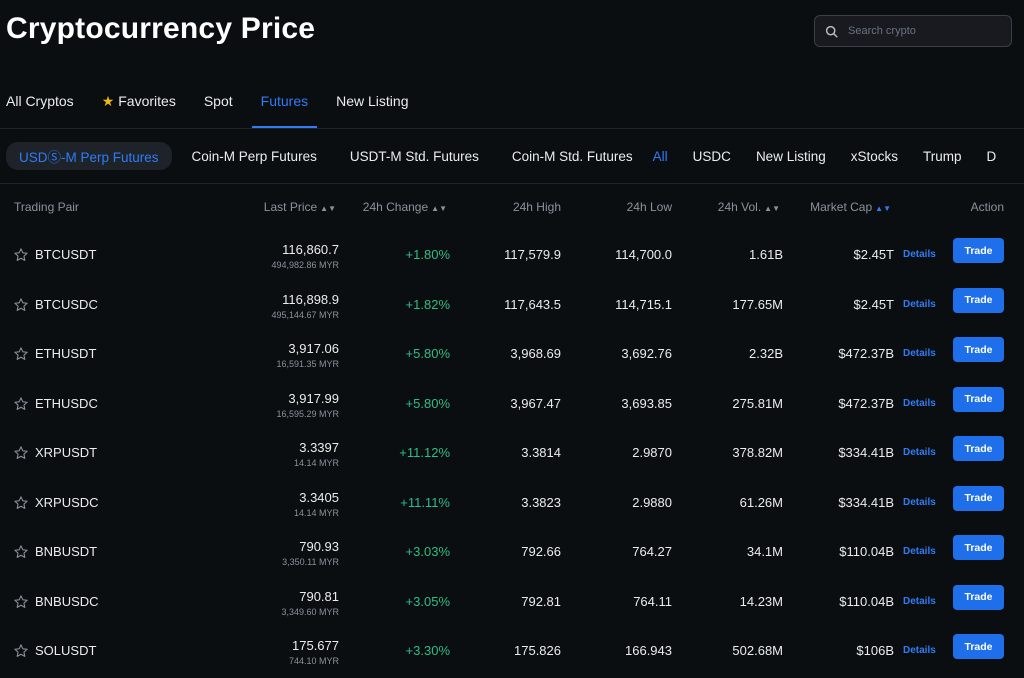  I want to click on filter-new-listing: New Listing, so click(790, 156).